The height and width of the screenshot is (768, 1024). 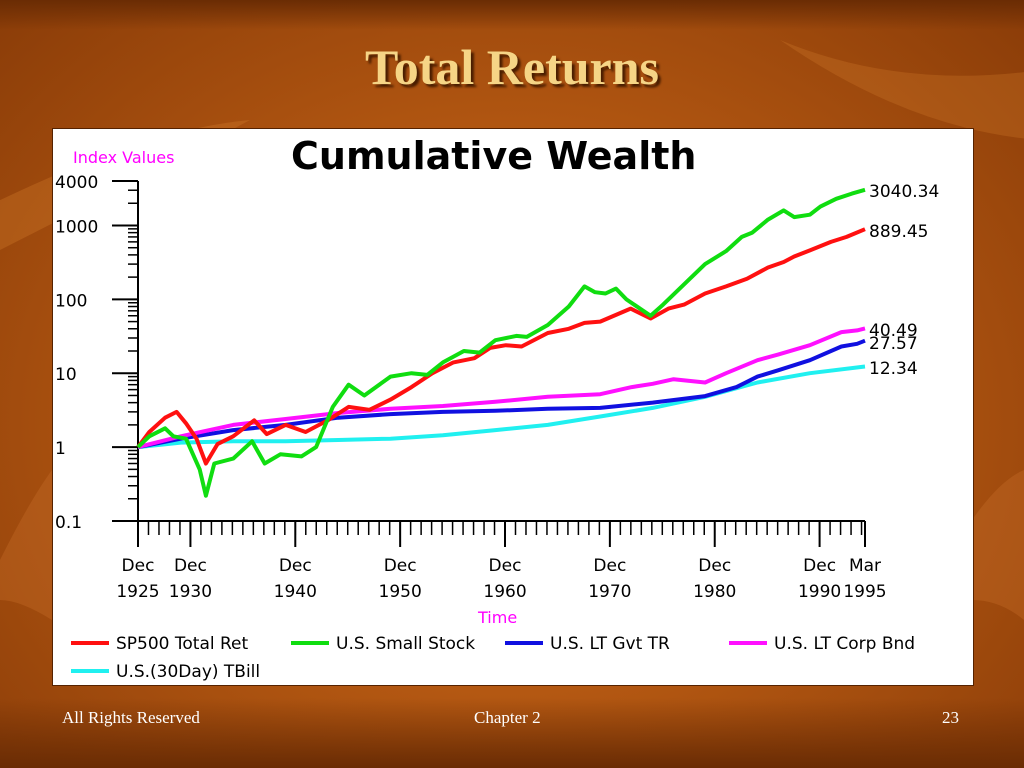 What do you see at coordinates (497, 617) in the screenshot?
I see `x-axis-label: Time` at bounding box center [497, 617].